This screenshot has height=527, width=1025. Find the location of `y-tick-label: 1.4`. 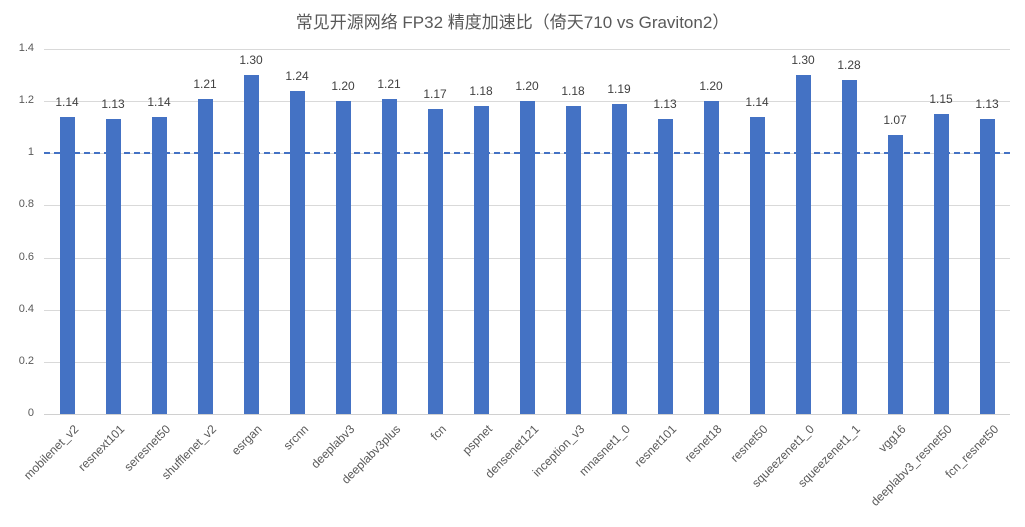

y-tick-label: 1.4 is located at coordinates (26, 48).